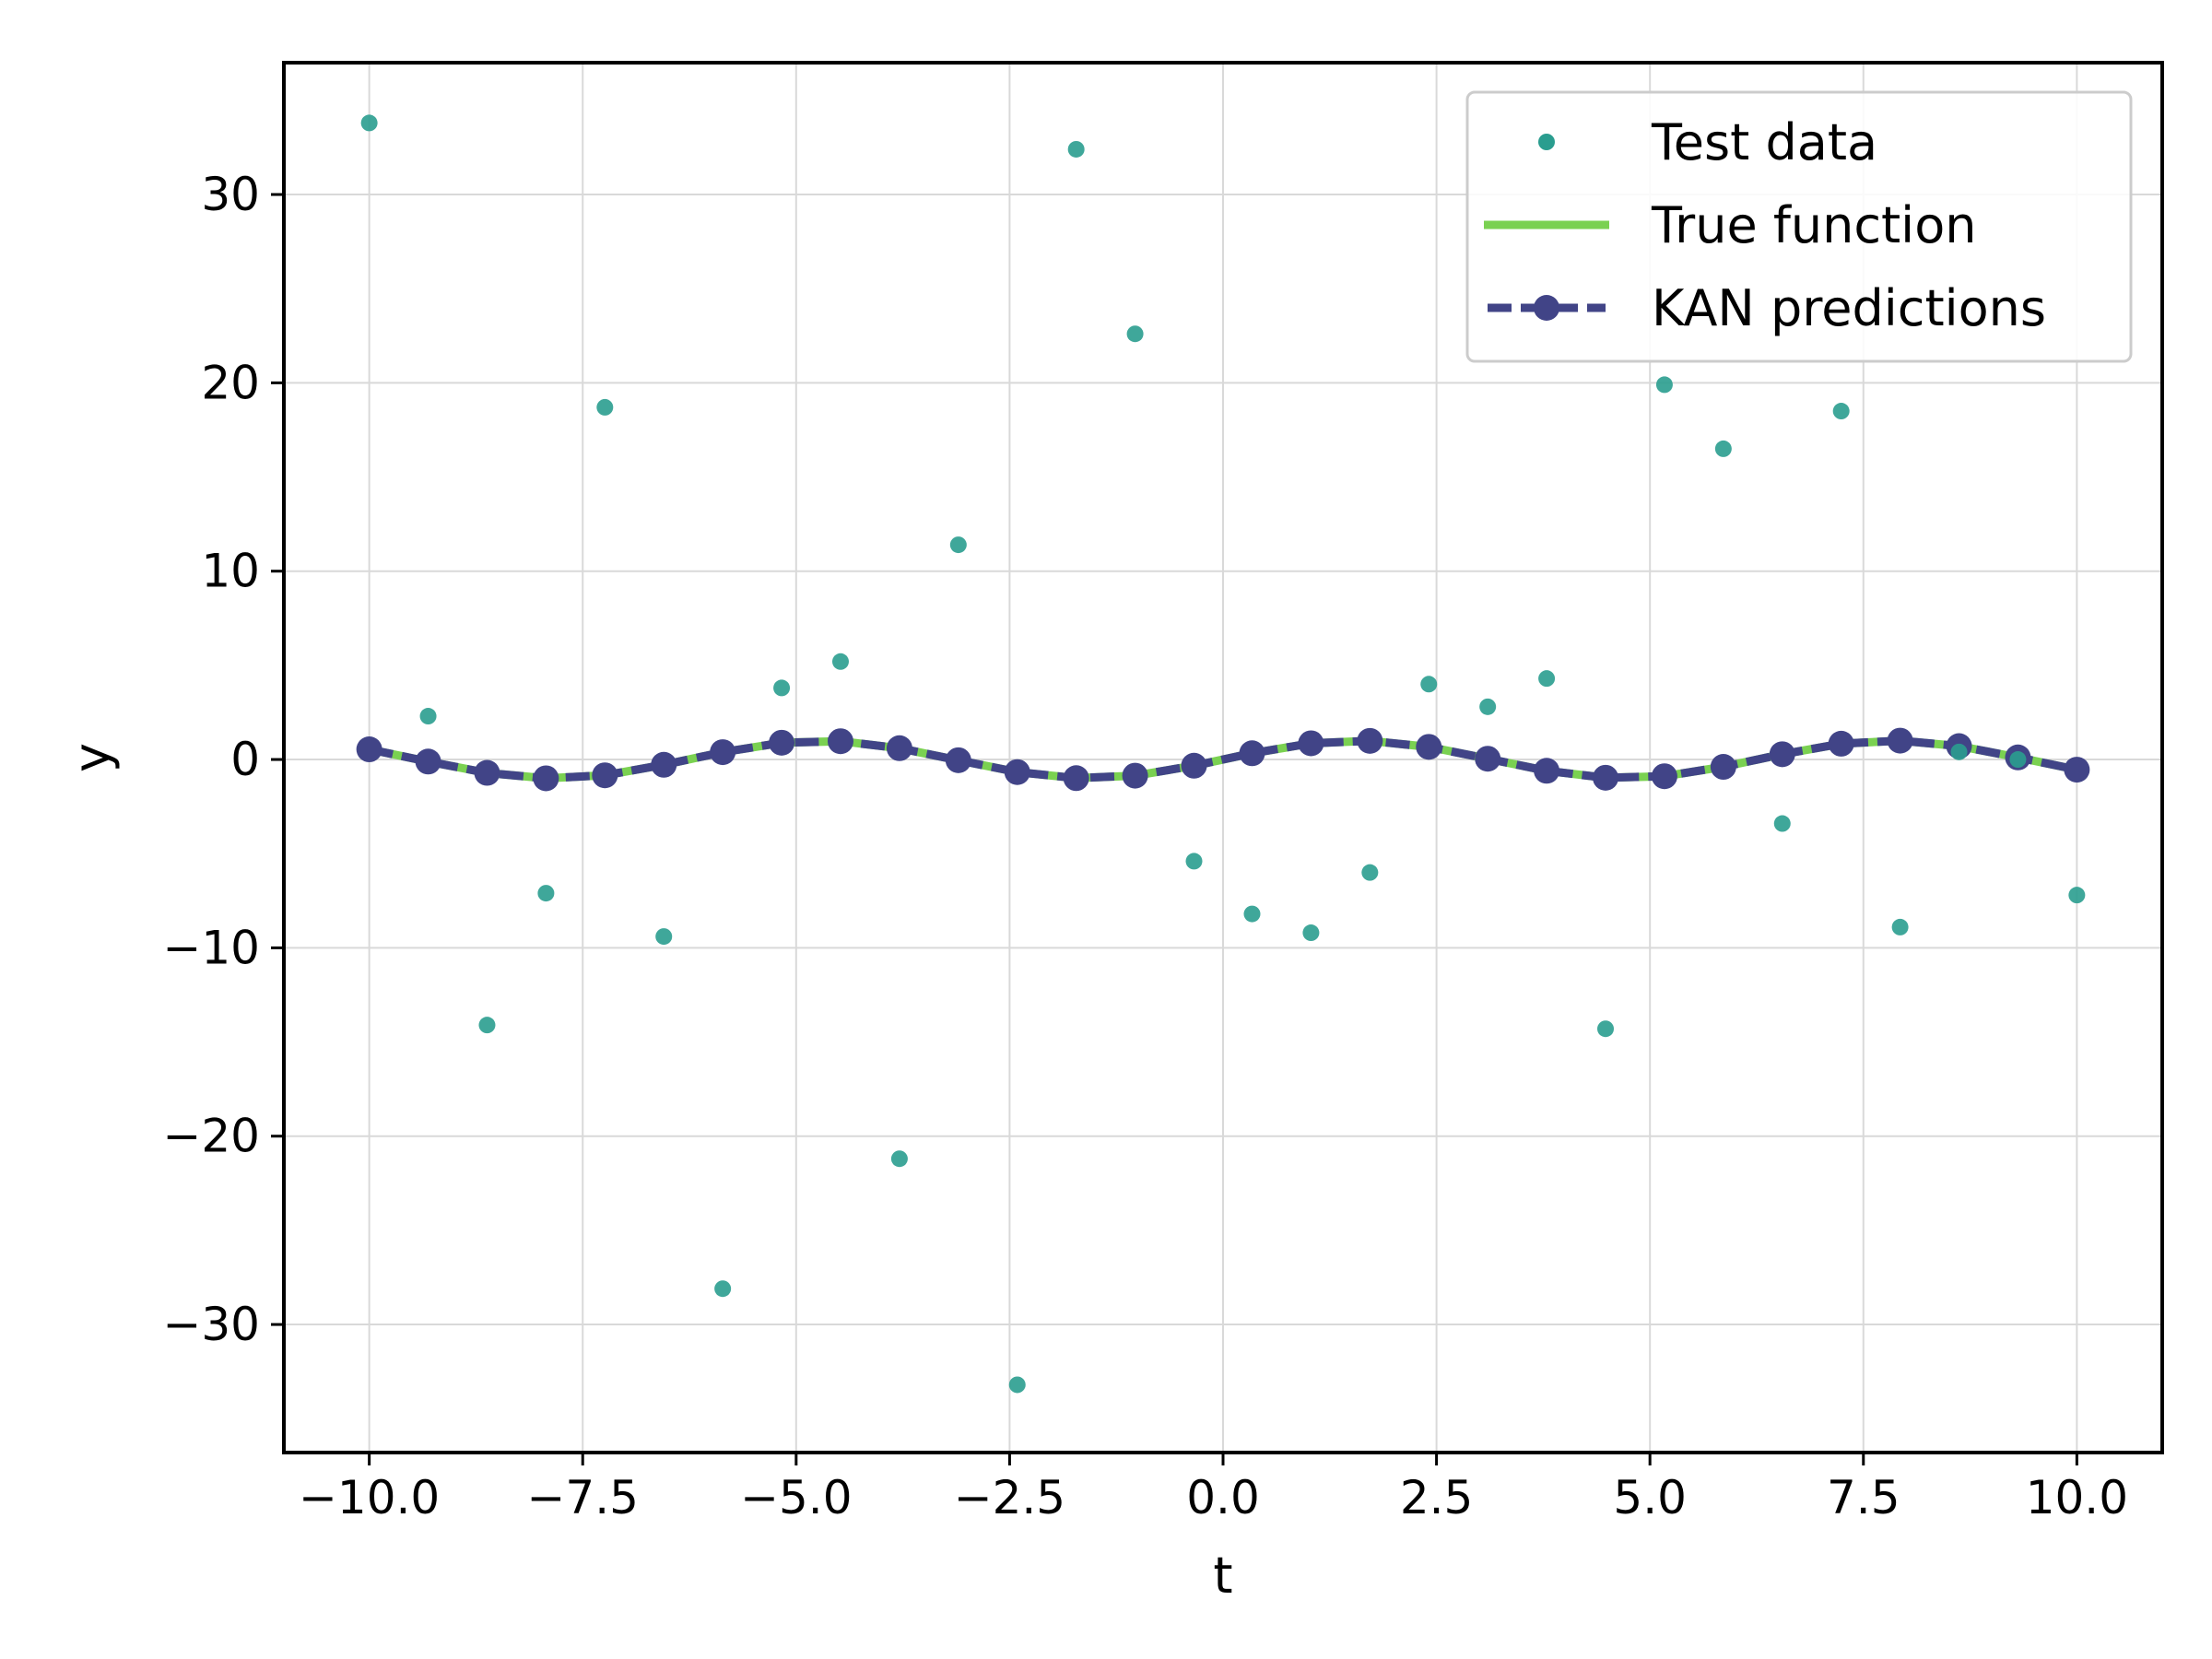 This screenshot has height=1659, width=2212. What do you see at coordinates (369, 1497) in the screenshot?
I see `x-tick-label: −10.0` at bounding box center [369, 1497].